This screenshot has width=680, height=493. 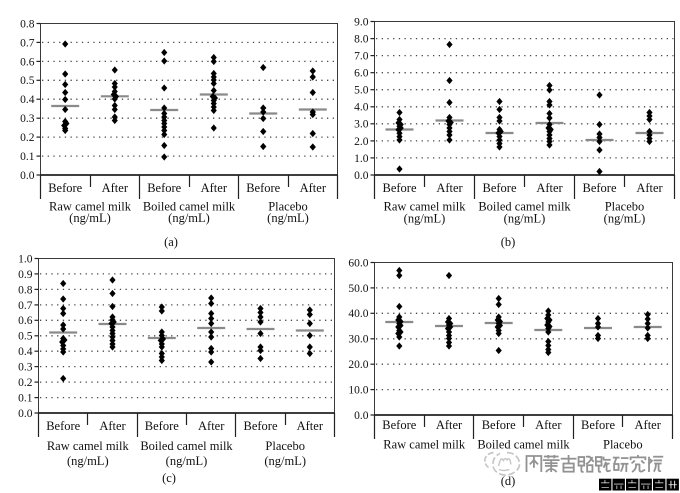 What do you see at coordinates (361, 108) in the screenshot?
I see `svg-text: 4.0` at bounding box center [361, 108].